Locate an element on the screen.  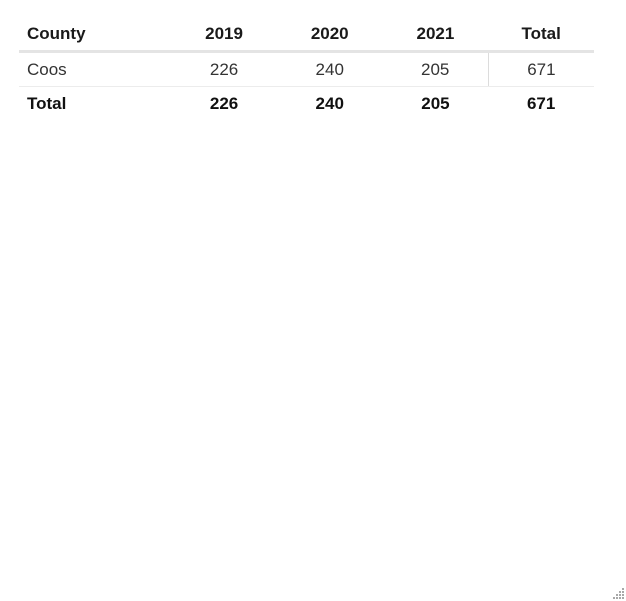
header-total: Total is located at coordinates (541, 35).